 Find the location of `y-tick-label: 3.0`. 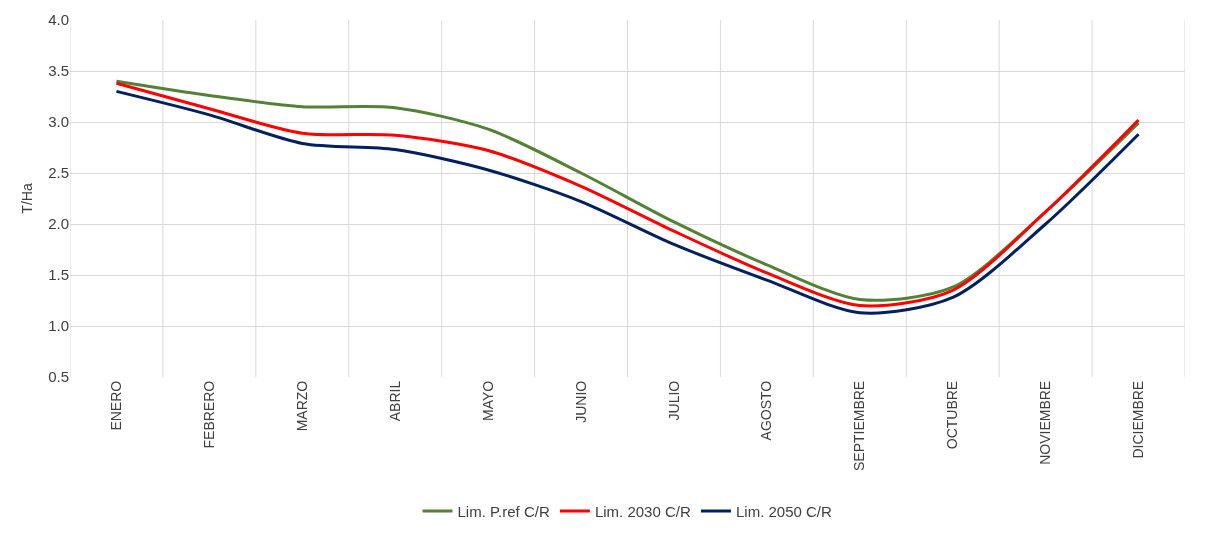

y-tick-label: 3.0 is located at coordinates (58, 122).